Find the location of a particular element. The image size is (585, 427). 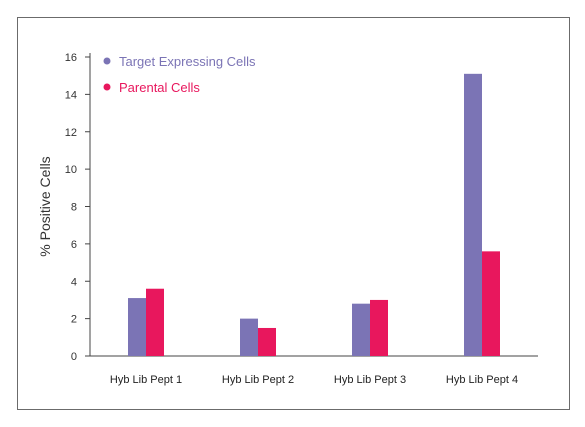

y-tick-label: 12 is located at coordinates (71, 133).